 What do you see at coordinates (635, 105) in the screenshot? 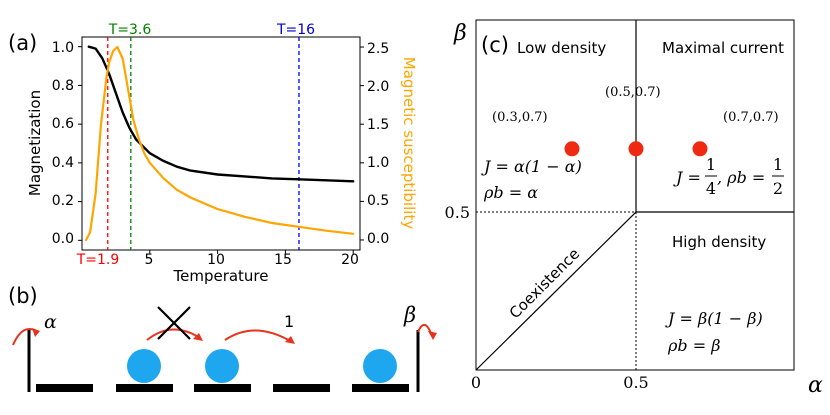
I see `point-labels: (0.3,0.7) (0.5,0.7) (0.7,0.7)` at bounding box center [635, 105].